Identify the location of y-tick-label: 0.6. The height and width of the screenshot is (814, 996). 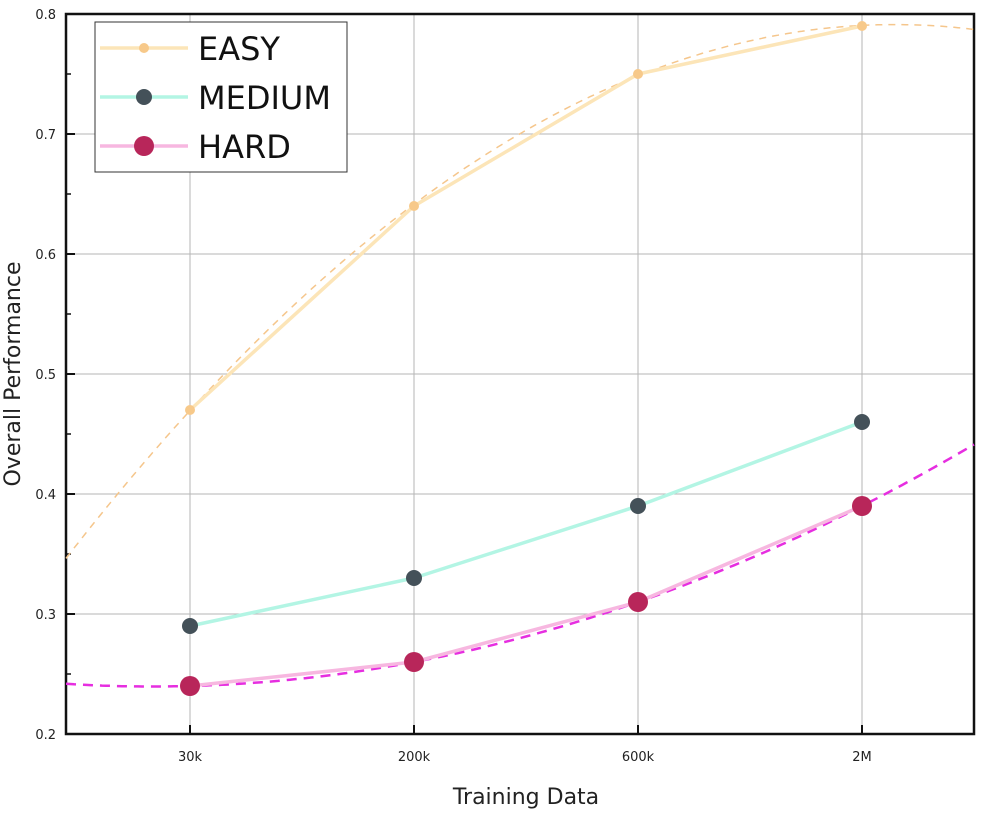
(45, 255).